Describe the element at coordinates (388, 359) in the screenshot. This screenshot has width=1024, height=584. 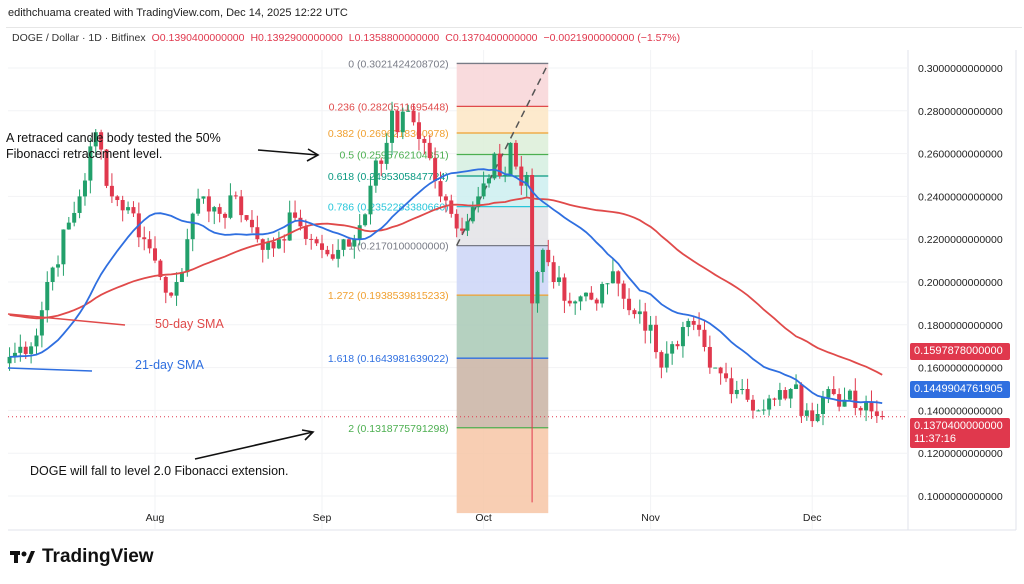
I see `fib-level-label: 1.618 (0.1643981639022)` at that location.